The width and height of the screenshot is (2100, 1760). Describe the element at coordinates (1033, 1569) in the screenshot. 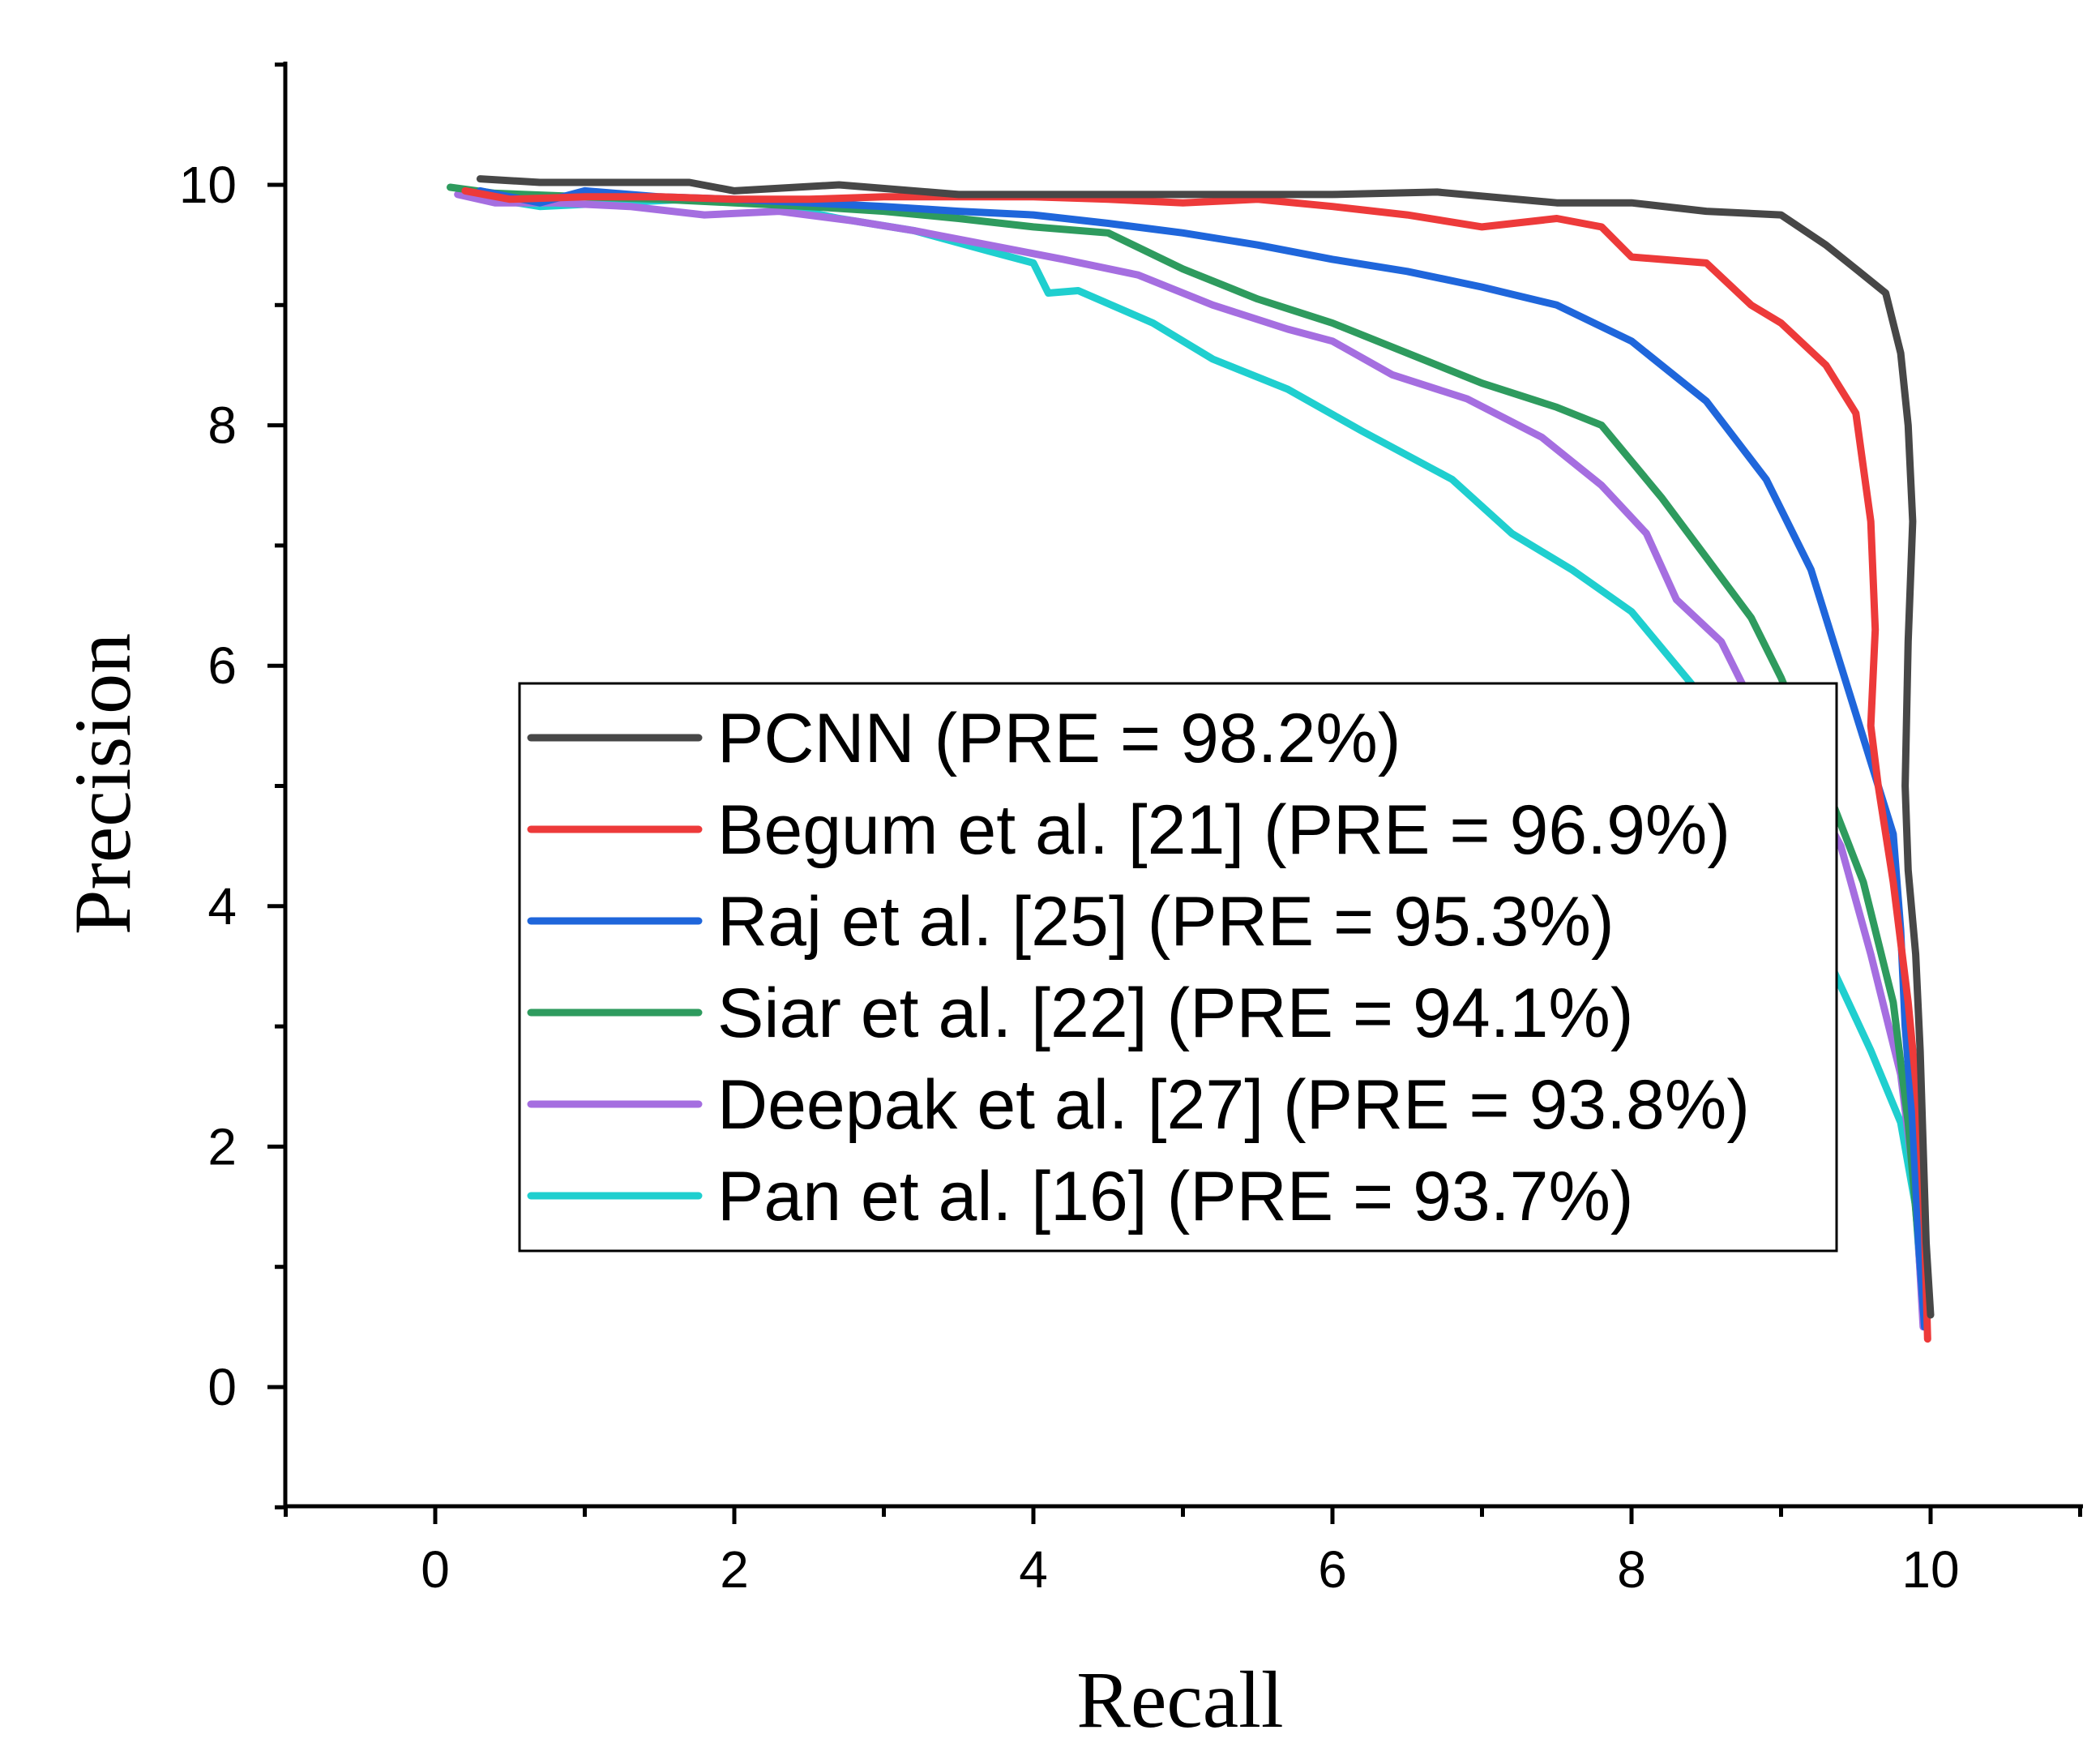

I see `x-tick-label: 4` at that location.